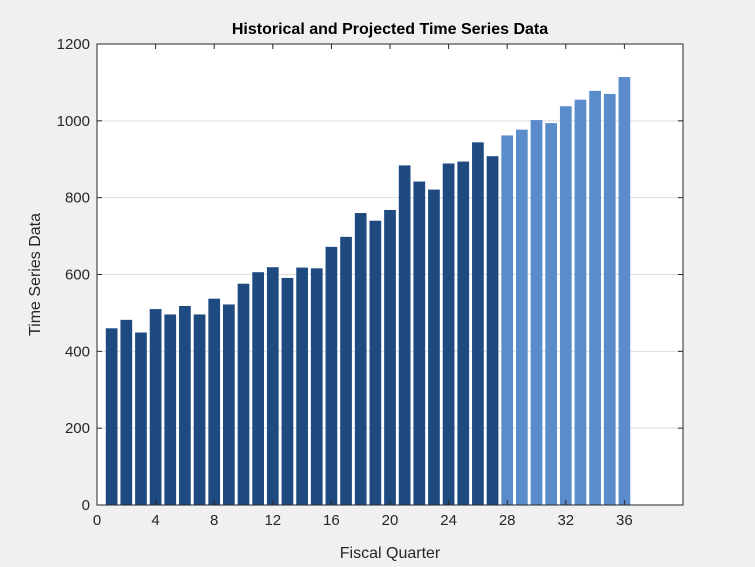 Image resolution: width=755 pixels, height=567 pixels. Describe the element at coordinates (507, 520) in the screenshot. I see `x-tick-label: 28` at that location.